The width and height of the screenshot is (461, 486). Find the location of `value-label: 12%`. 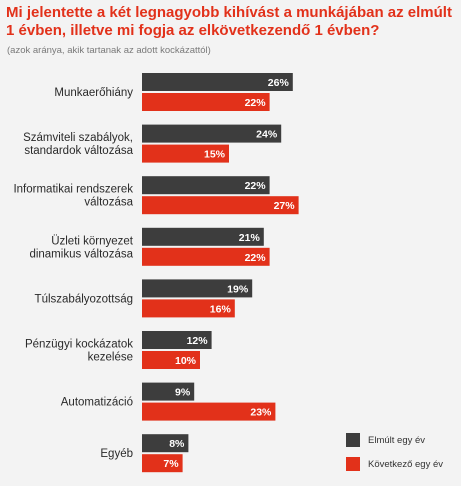

value-label: 12% is located at coordinates (198, 341).